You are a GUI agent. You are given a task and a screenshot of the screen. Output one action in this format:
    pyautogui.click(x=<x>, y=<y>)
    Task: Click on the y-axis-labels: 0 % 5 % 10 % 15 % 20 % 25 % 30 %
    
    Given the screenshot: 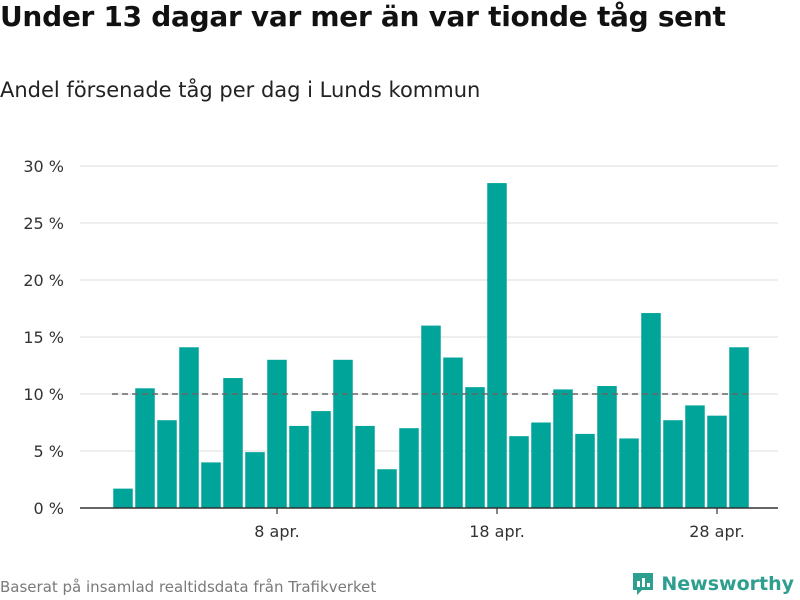 What is the action you would take?
    pyautogui.click(x=43, y=337)
    